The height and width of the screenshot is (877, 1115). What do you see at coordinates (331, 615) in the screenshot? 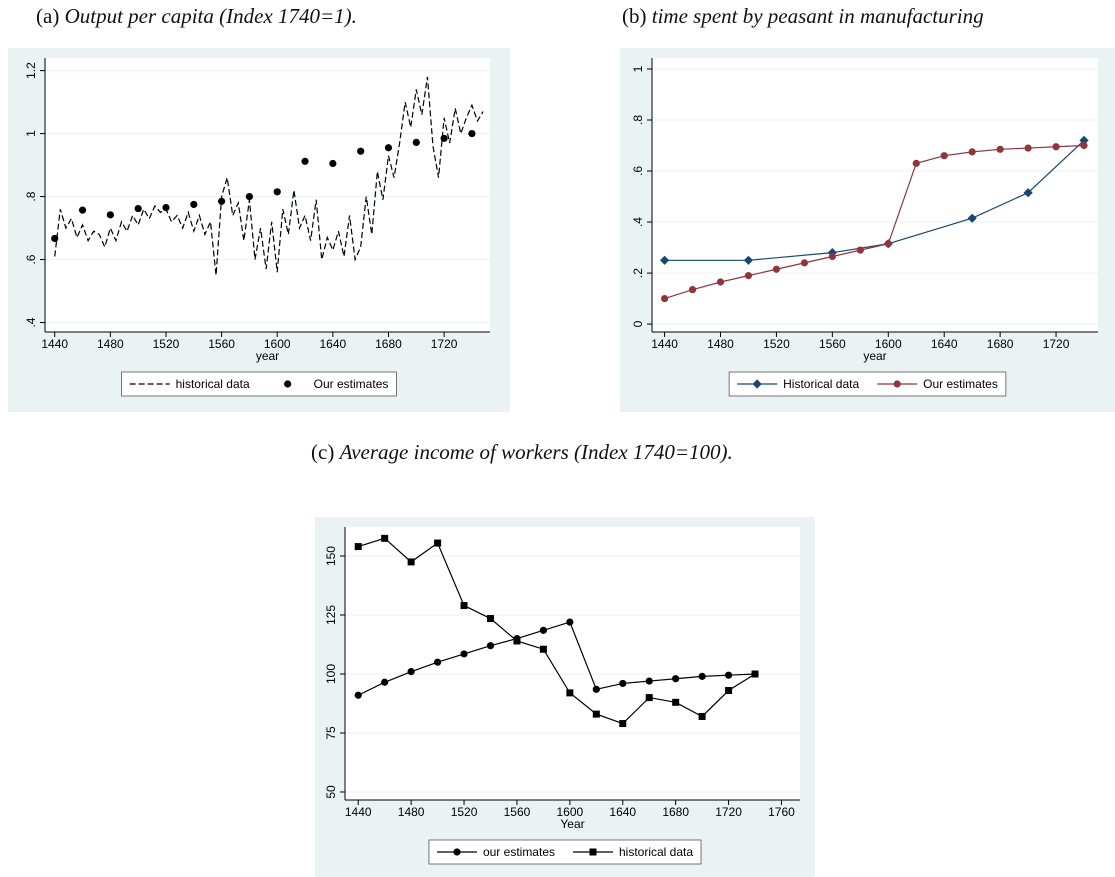
I see `y-tick-label: 125` at bounding box center [331, 615].